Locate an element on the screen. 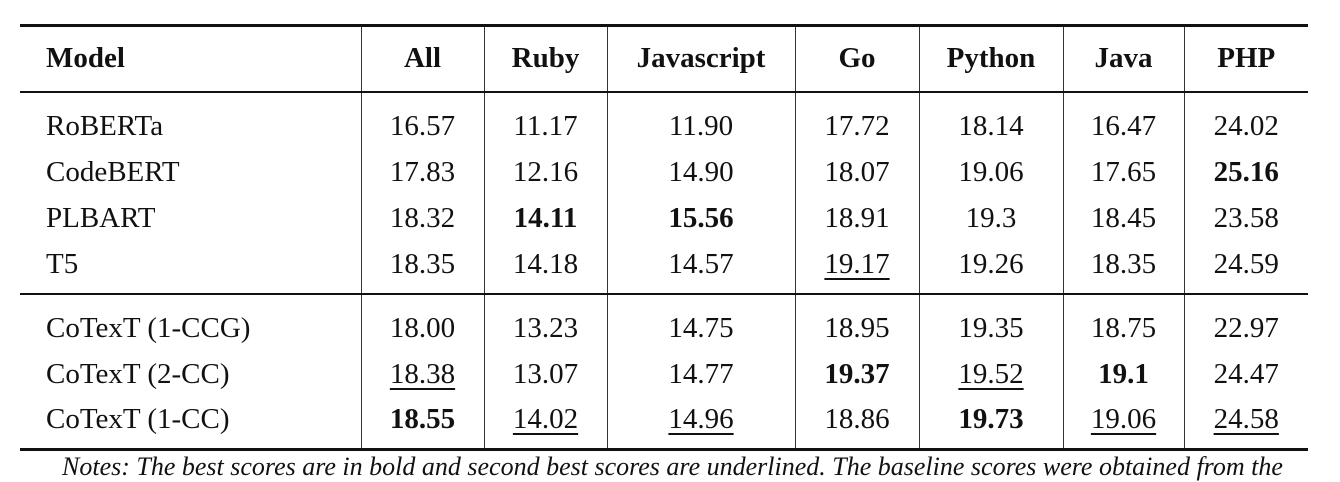 This screenshot has width=1340, height=482. score-php: 22.97 is located at coordinates (1245, 322).